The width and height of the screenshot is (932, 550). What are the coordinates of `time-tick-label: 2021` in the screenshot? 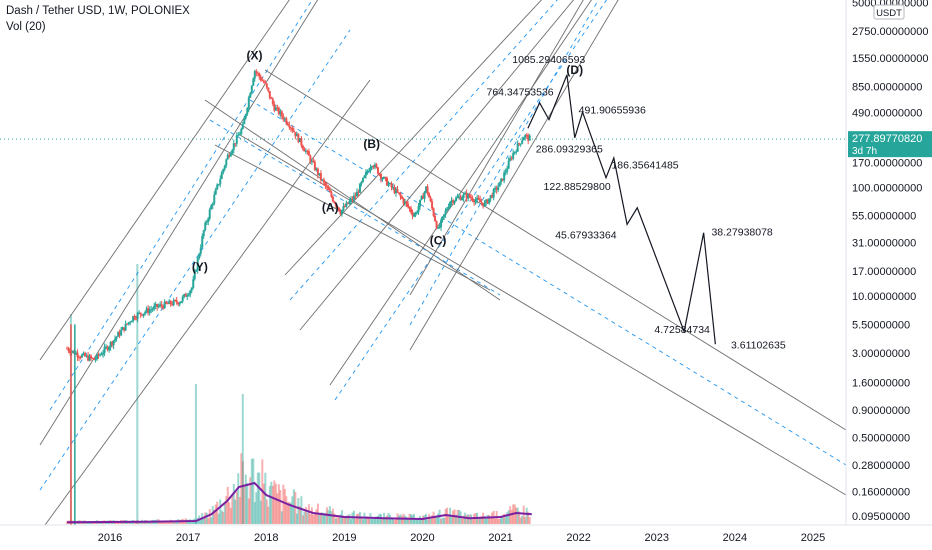 It's located at (500, 538).